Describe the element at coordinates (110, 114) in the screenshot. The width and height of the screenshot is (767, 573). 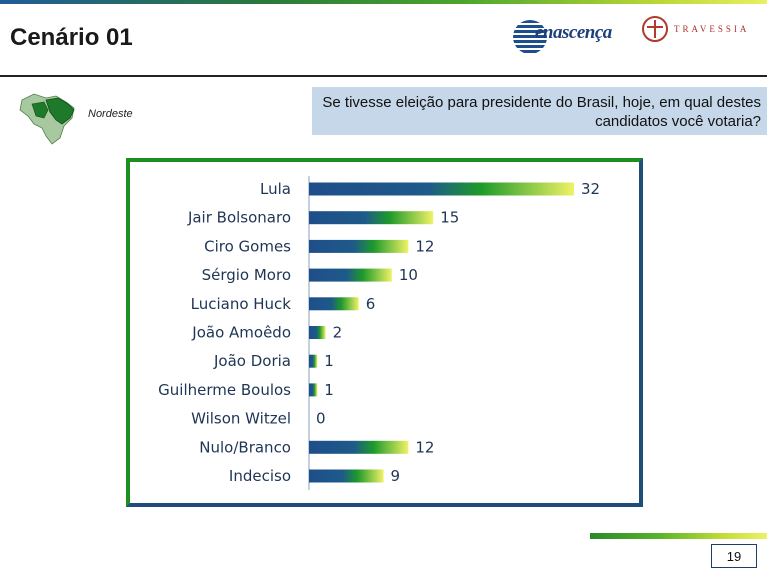
I see `region-label: Nordeste` at that location.